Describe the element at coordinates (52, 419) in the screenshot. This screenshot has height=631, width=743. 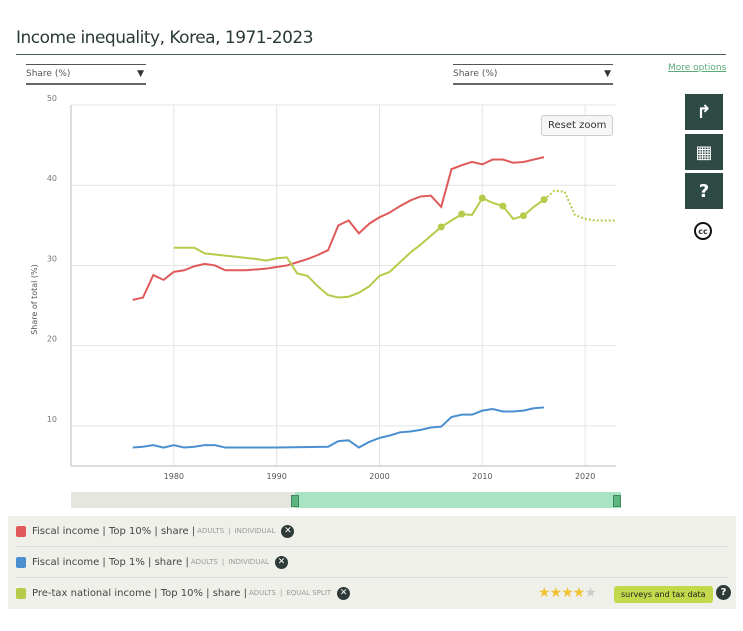
I see `y-tick-label: 10` at that location.